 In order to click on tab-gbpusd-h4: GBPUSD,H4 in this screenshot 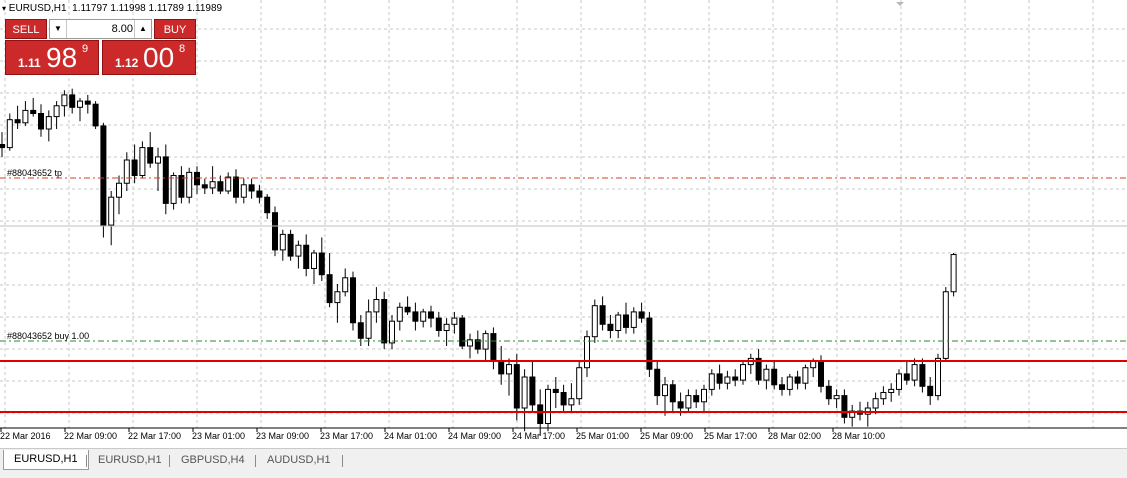, I will do `click(213, 460)`.